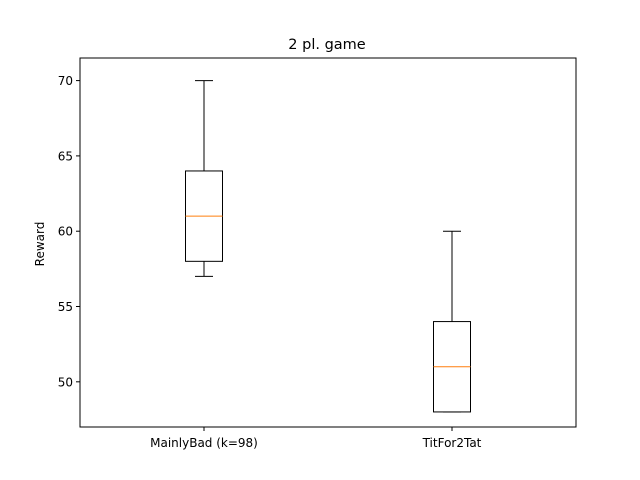  Describe the element at coordinates (40, 244) in the screenshot. I see `y-axis-label: Reward` at that location.